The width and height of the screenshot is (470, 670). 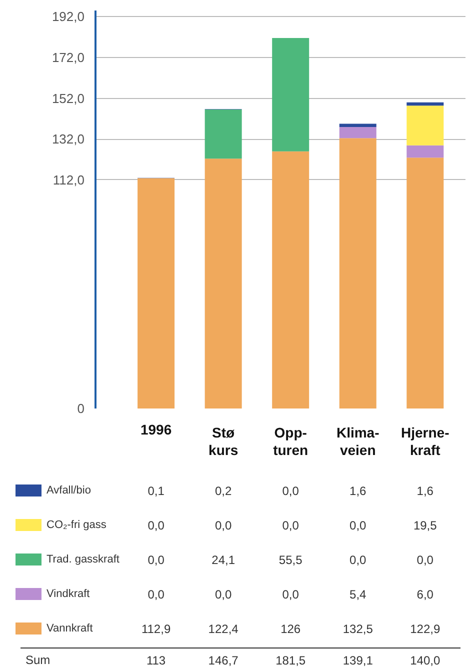 What do you see at coordinates (223, 629) in the screenshot?
I see `data-label: 122,4` at bounding box center [223, 629].